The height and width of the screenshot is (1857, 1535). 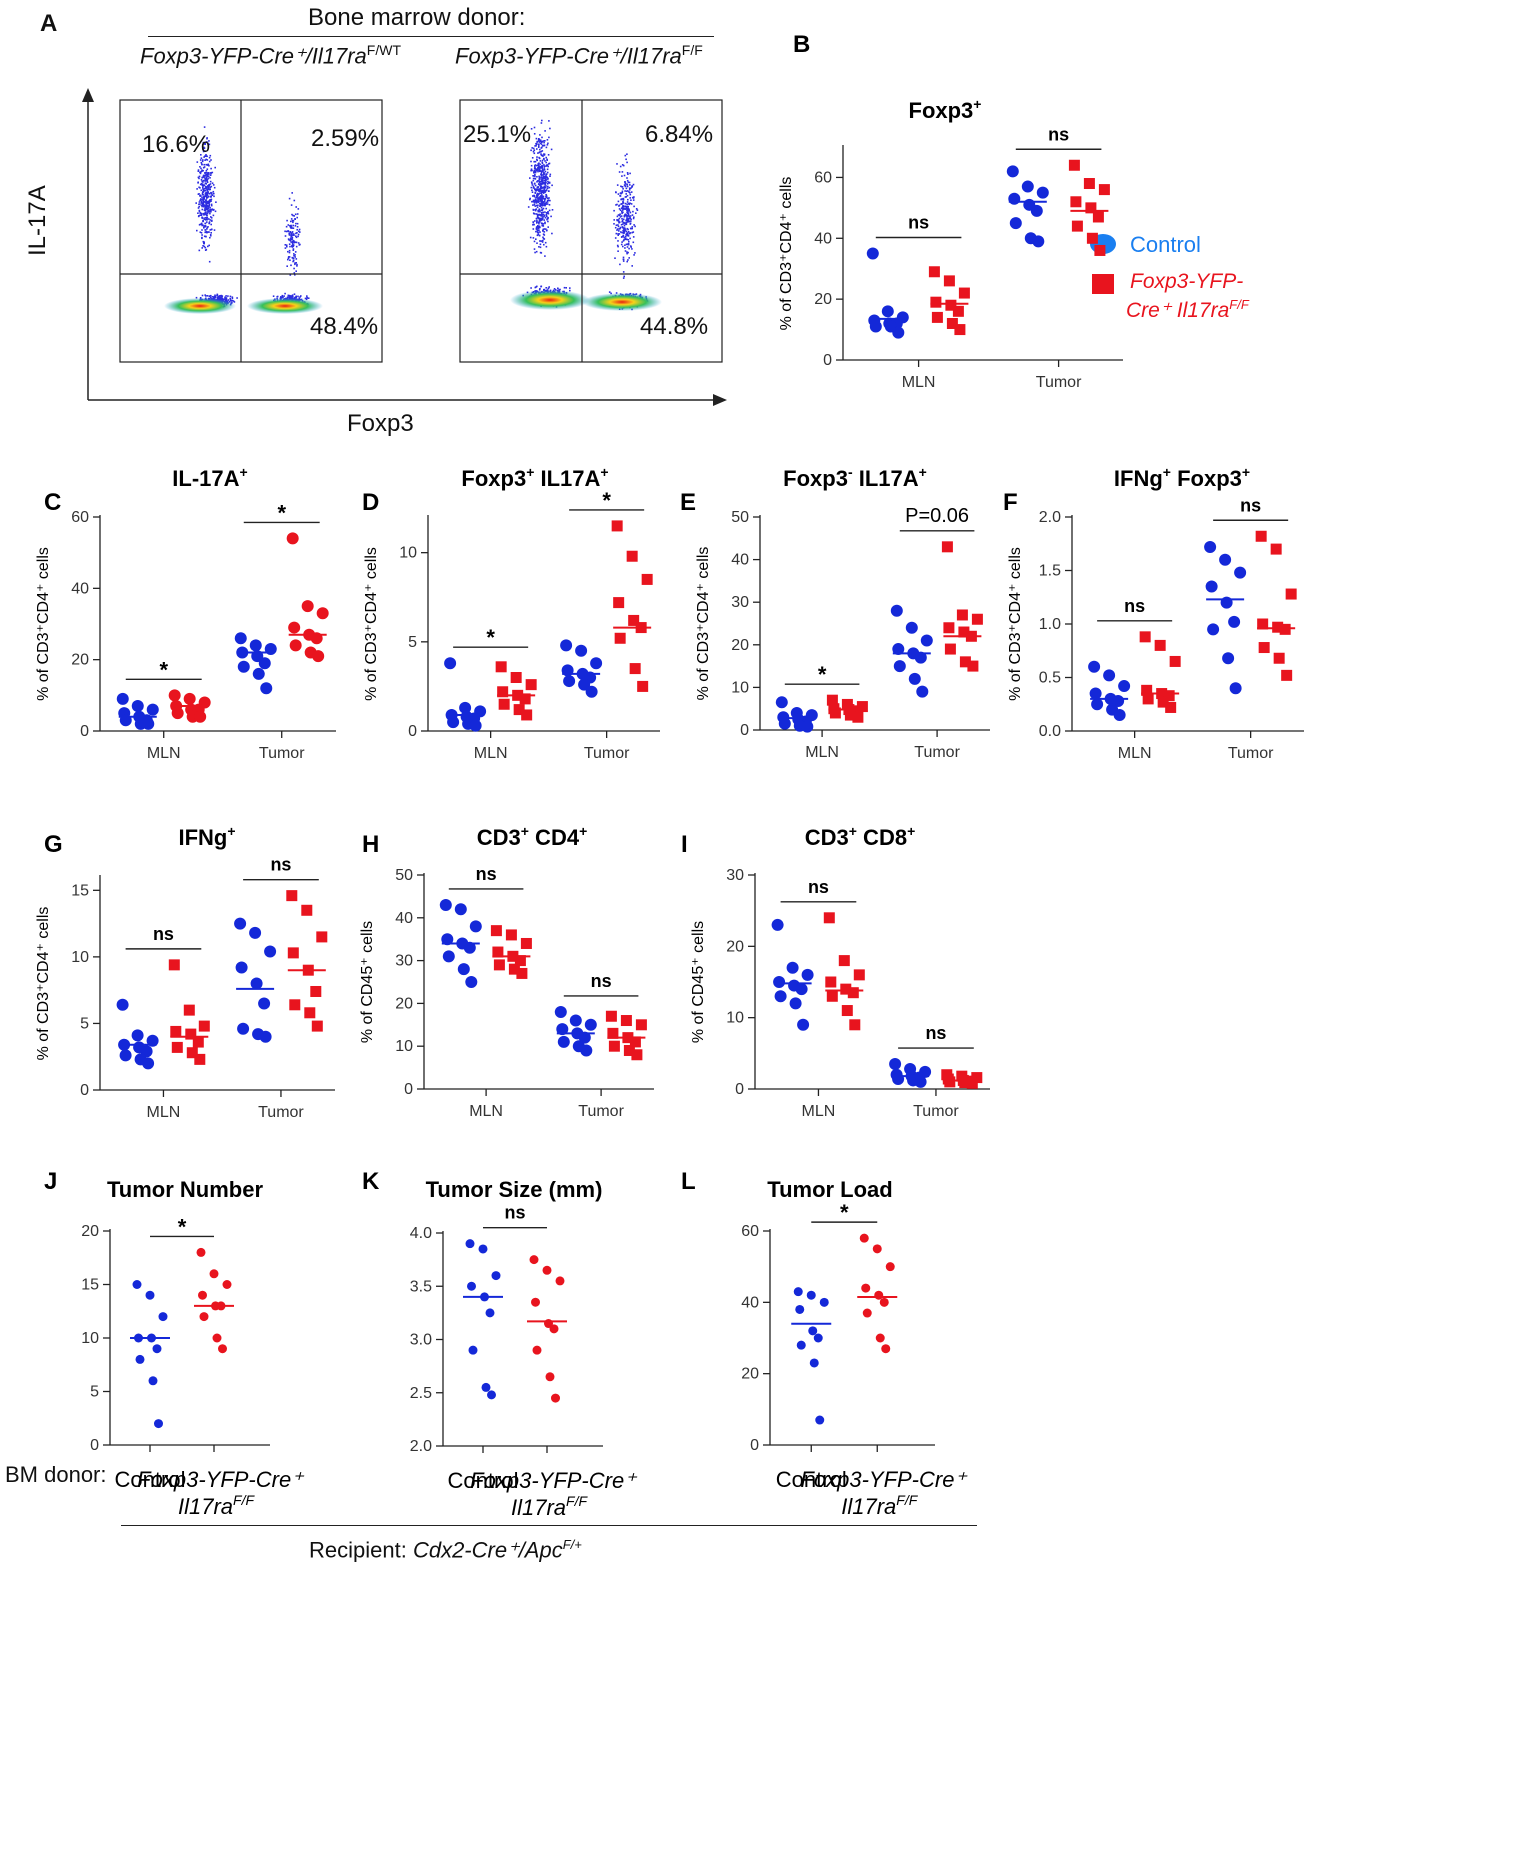 What do you see at coordinates (270, 55) in the screenshot?
I see `donor1-label: Foxp3-YFP-Cre⁺/Il17raF/WT` at bounding box center [270, 55].